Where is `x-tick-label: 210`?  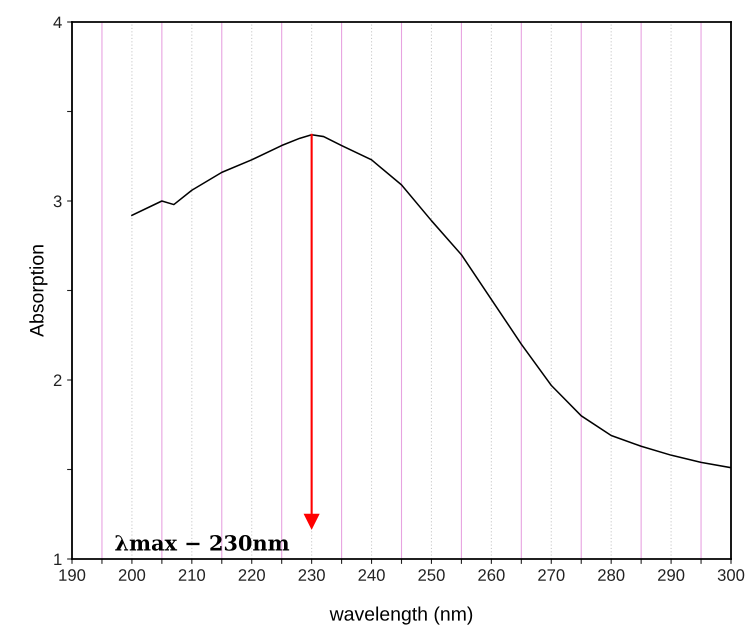 x-tick-label: 210 is located at coordinates (192, 575).